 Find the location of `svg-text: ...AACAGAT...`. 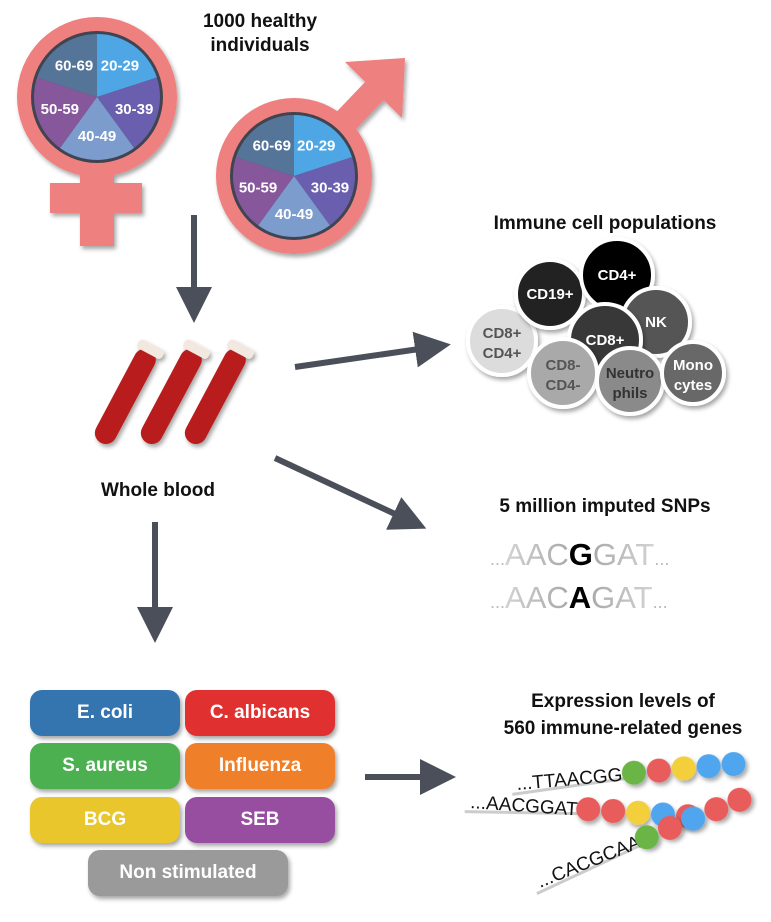

svg-text: ...AACAGAT... is located at coordinates (579, 597).